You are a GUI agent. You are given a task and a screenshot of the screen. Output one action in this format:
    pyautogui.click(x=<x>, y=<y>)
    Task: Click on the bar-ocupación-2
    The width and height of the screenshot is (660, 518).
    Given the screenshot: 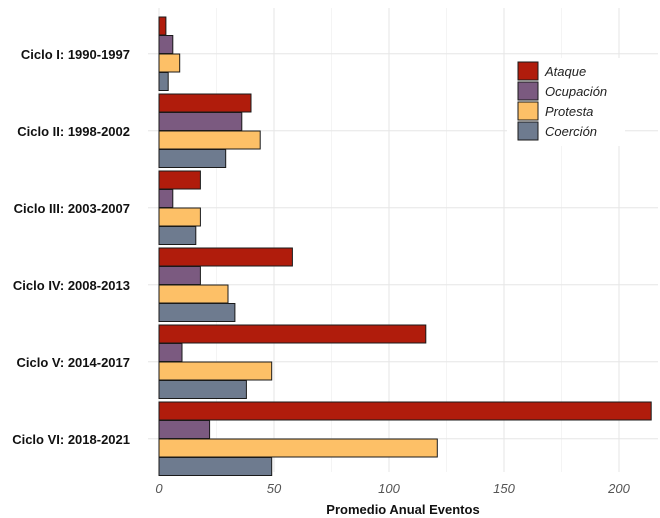 What is the action you would take?
    pyautogui.click(x=200, y=121)
    